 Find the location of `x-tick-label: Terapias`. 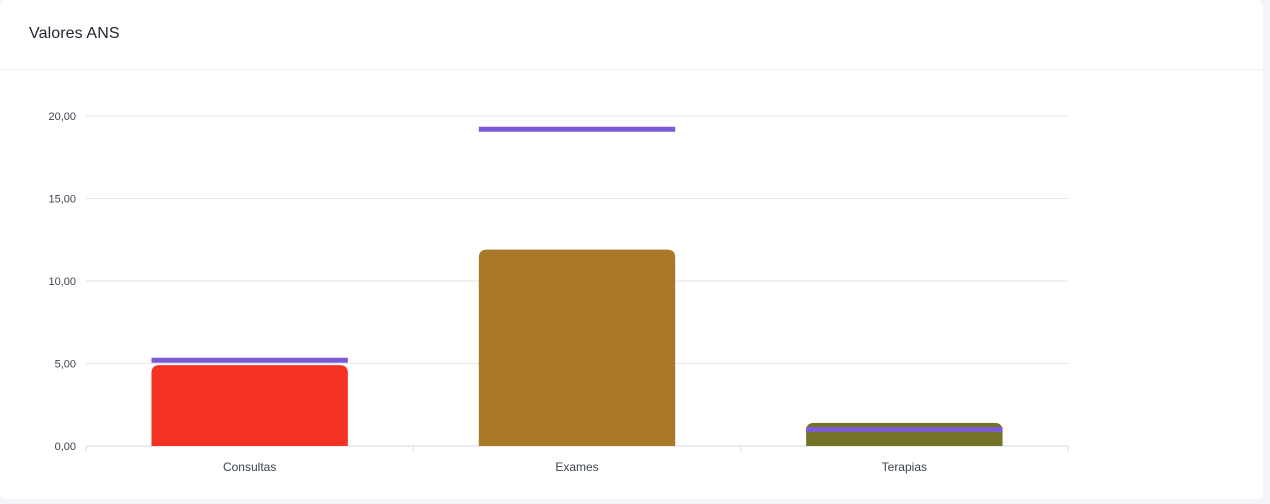

x-tick-label: Terapias is located at coordinates (904, 467).